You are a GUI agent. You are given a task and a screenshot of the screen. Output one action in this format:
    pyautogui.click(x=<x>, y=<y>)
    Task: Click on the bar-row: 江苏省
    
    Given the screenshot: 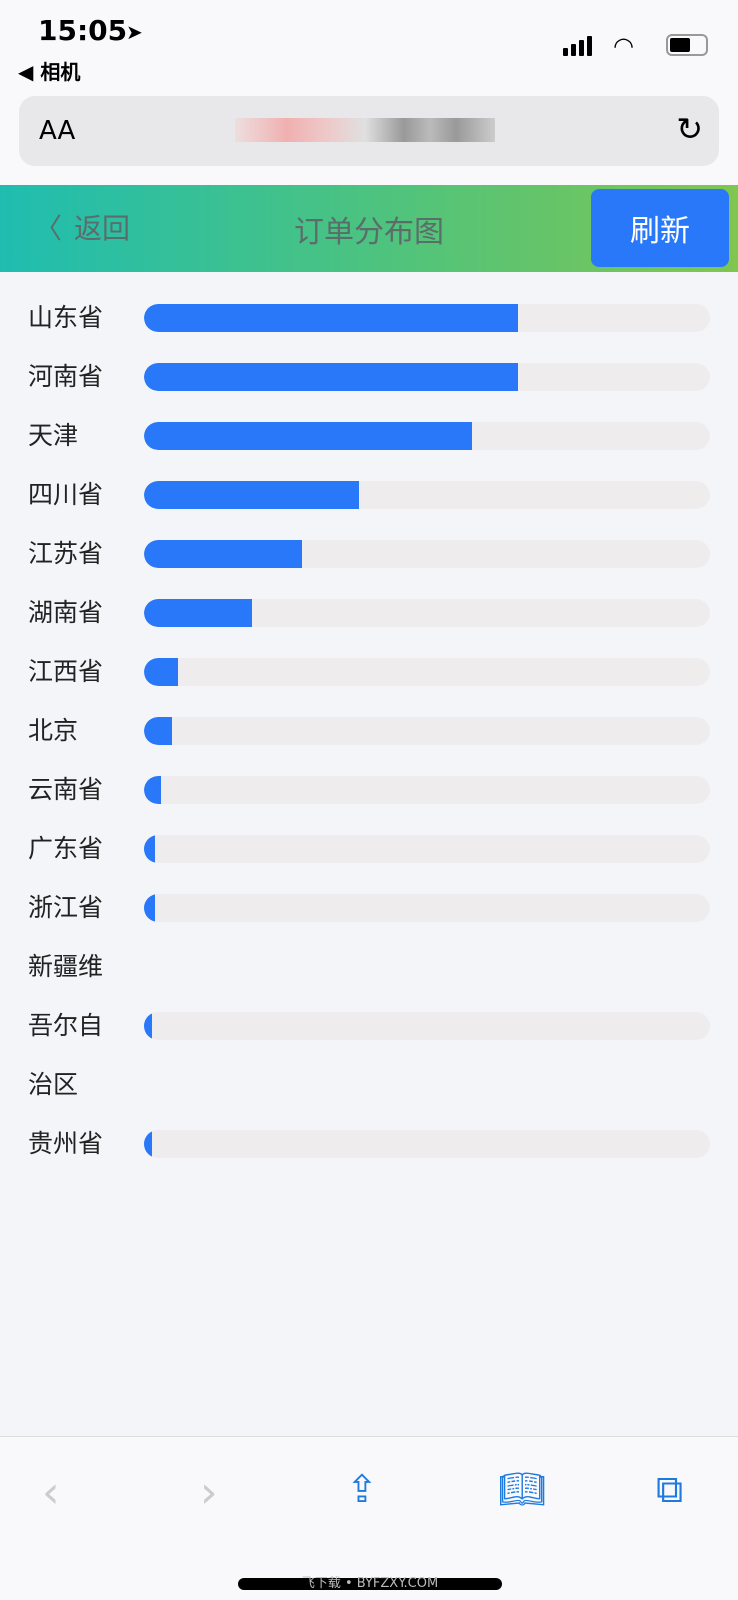 What is the action you would take?
    pyautogui.click(x=369, y=553)
    